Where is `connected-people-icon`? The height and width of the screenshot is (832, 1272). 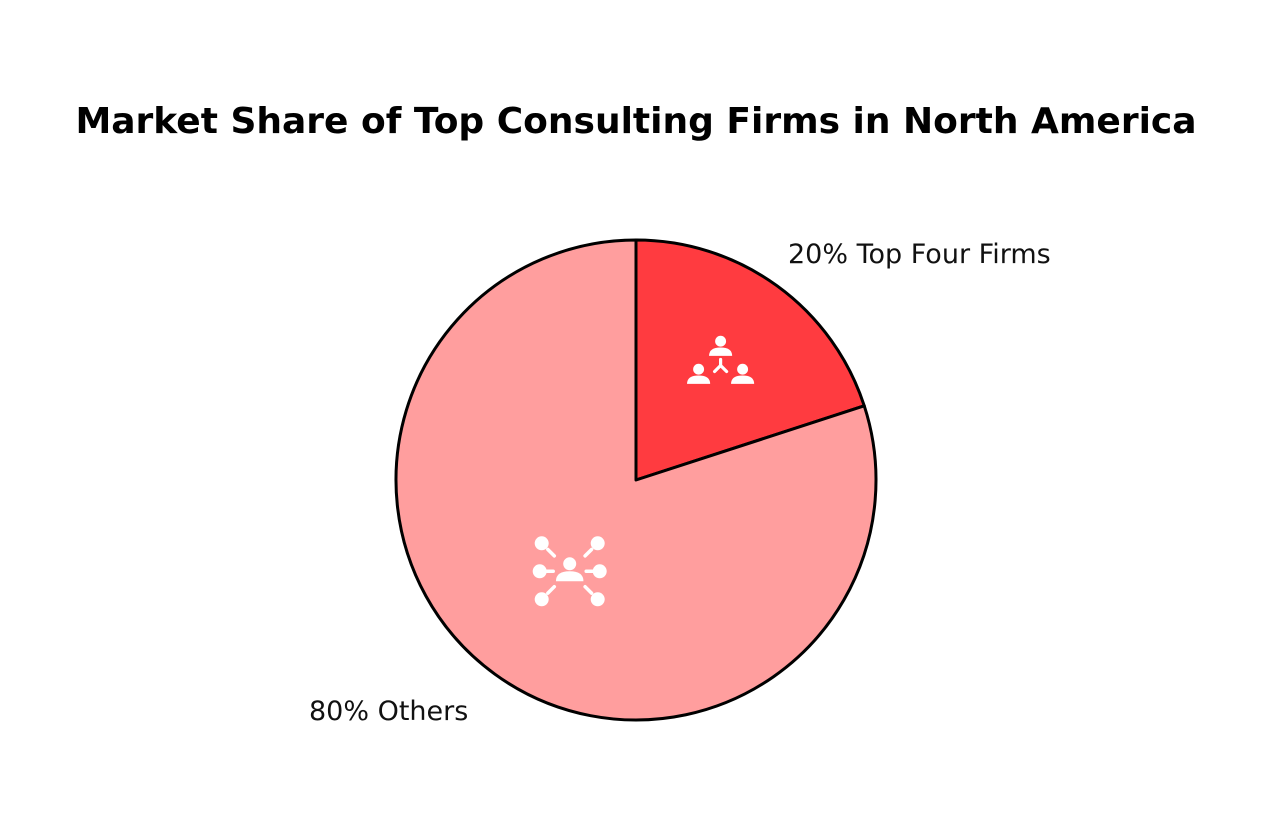
connected-people-icon is located at coordinates (569, 571).